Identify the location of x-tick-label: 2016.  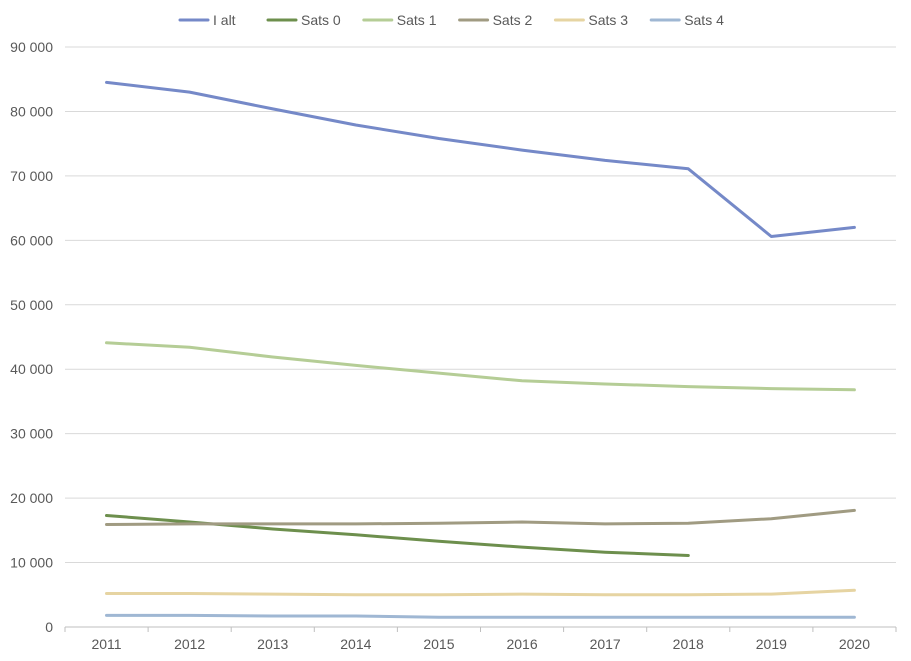
(521, 644).